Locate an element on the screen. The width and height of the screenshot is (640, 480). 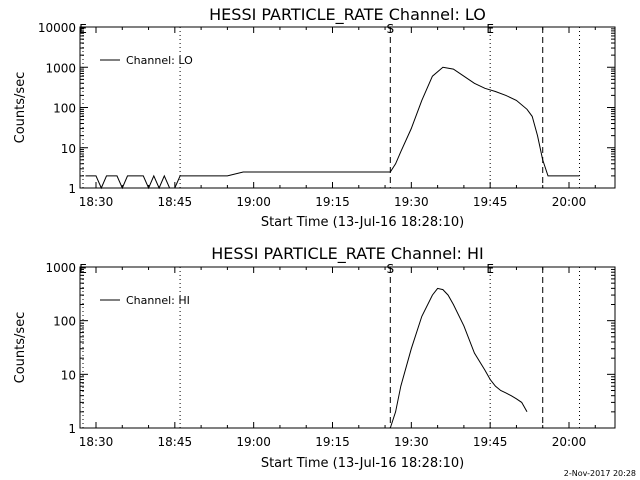
data-series-line is located at coordinates (458, 358).